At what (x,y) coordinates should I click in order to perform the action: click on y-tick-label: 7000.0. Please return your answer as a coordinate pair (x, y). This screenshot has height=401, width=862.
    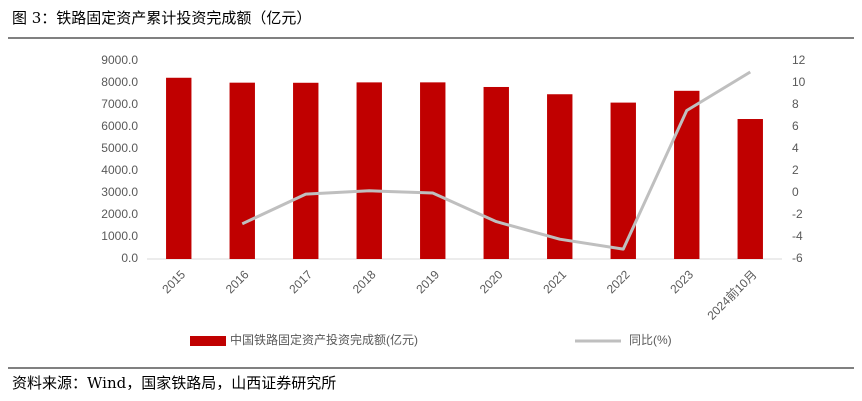
    Looking at the image, I should click on (119, 104).